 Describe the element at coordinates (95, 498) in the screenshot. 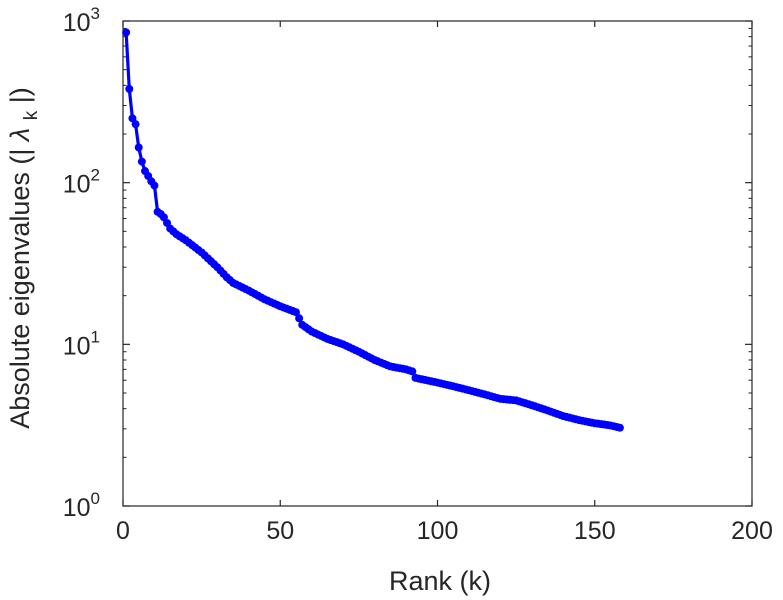

I see `y-tick-exponent: 0` at that location.